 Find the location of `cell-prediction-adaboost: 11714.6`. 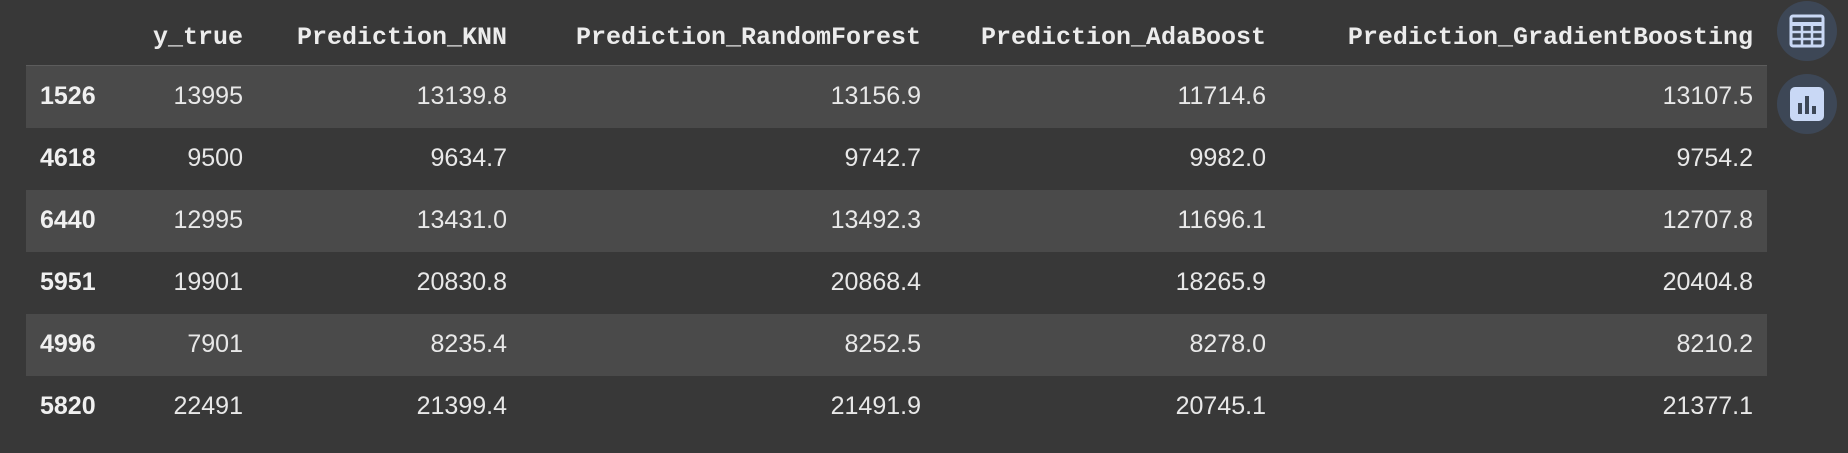

cell-prediction-adaboost: 11714.6 is located at coordinates (1221, 96).